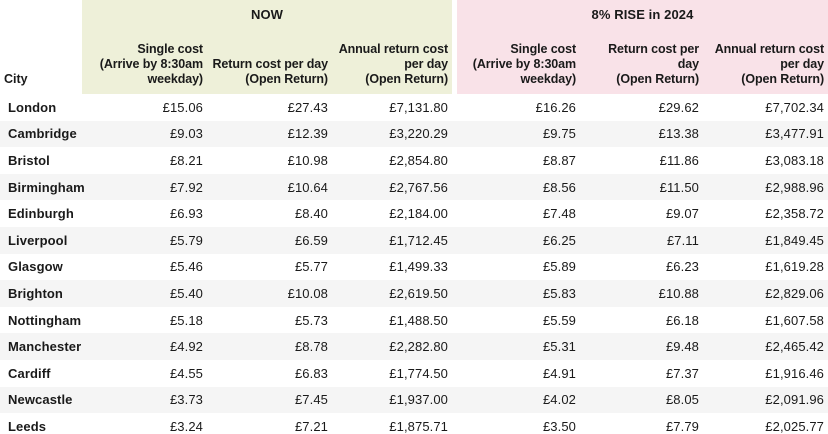  Describe the element at coordinates (419, 426) in the screenshot. I see `cost-cell-now: £1,875.71` at that location.